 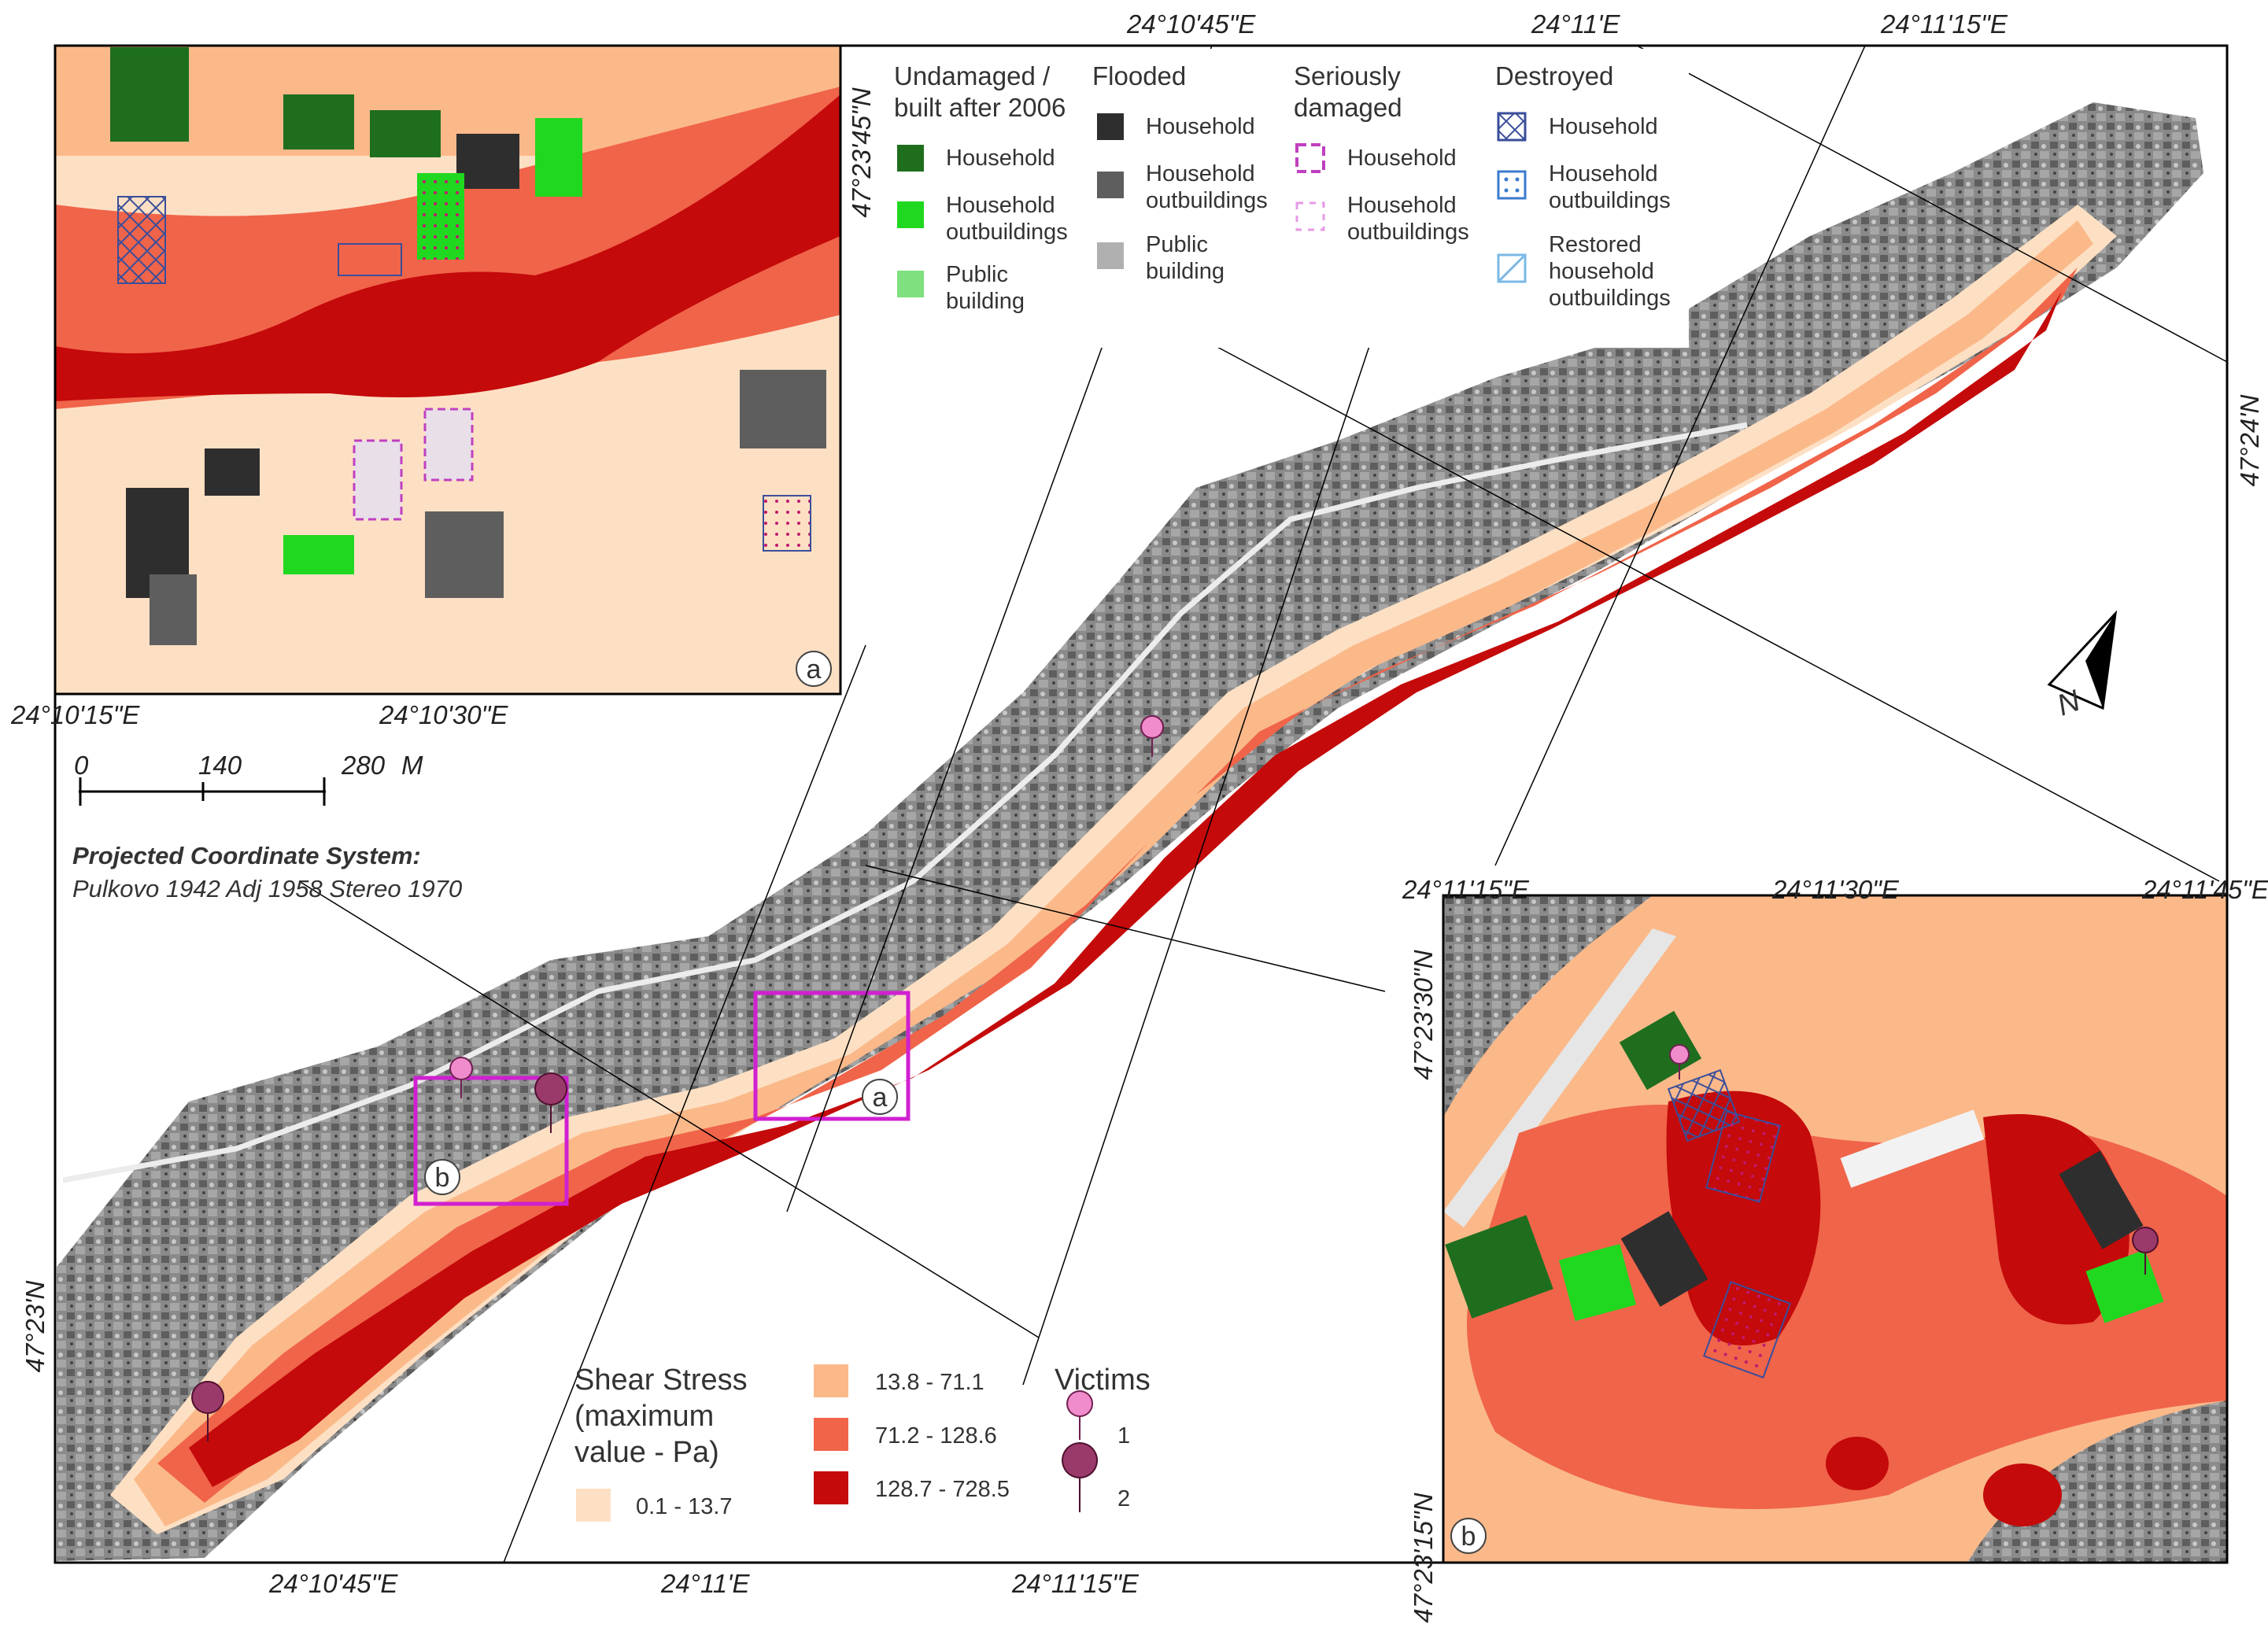 I want to click on inset-b-marker-label: b, so click(x=442, y=1178).